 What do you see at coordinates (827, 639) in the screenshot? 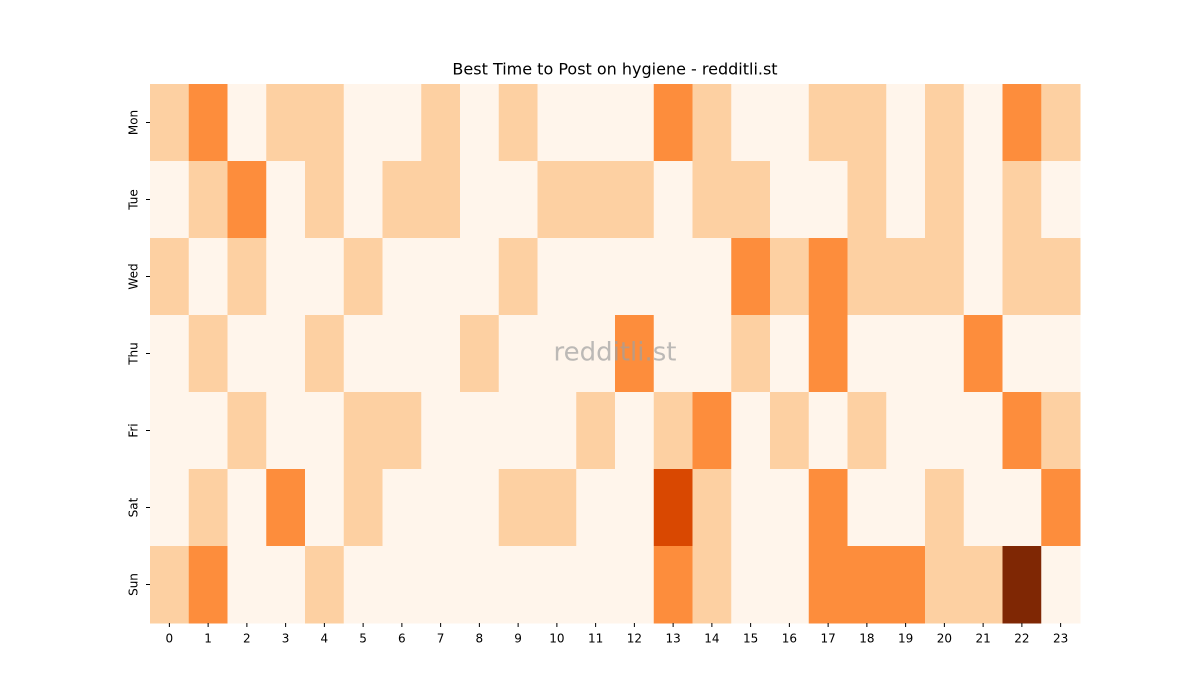
I see `x-tick-label: 17` at bounding box center [827, 639].